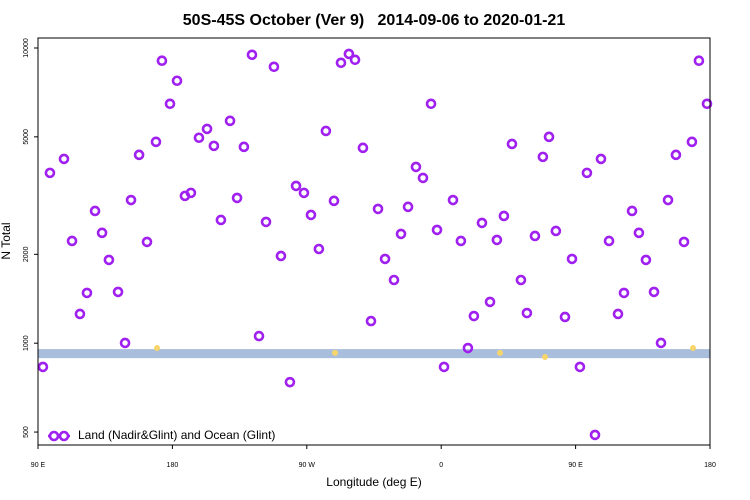  I want to click on y-tick-label: 1000, so click(26, 343).